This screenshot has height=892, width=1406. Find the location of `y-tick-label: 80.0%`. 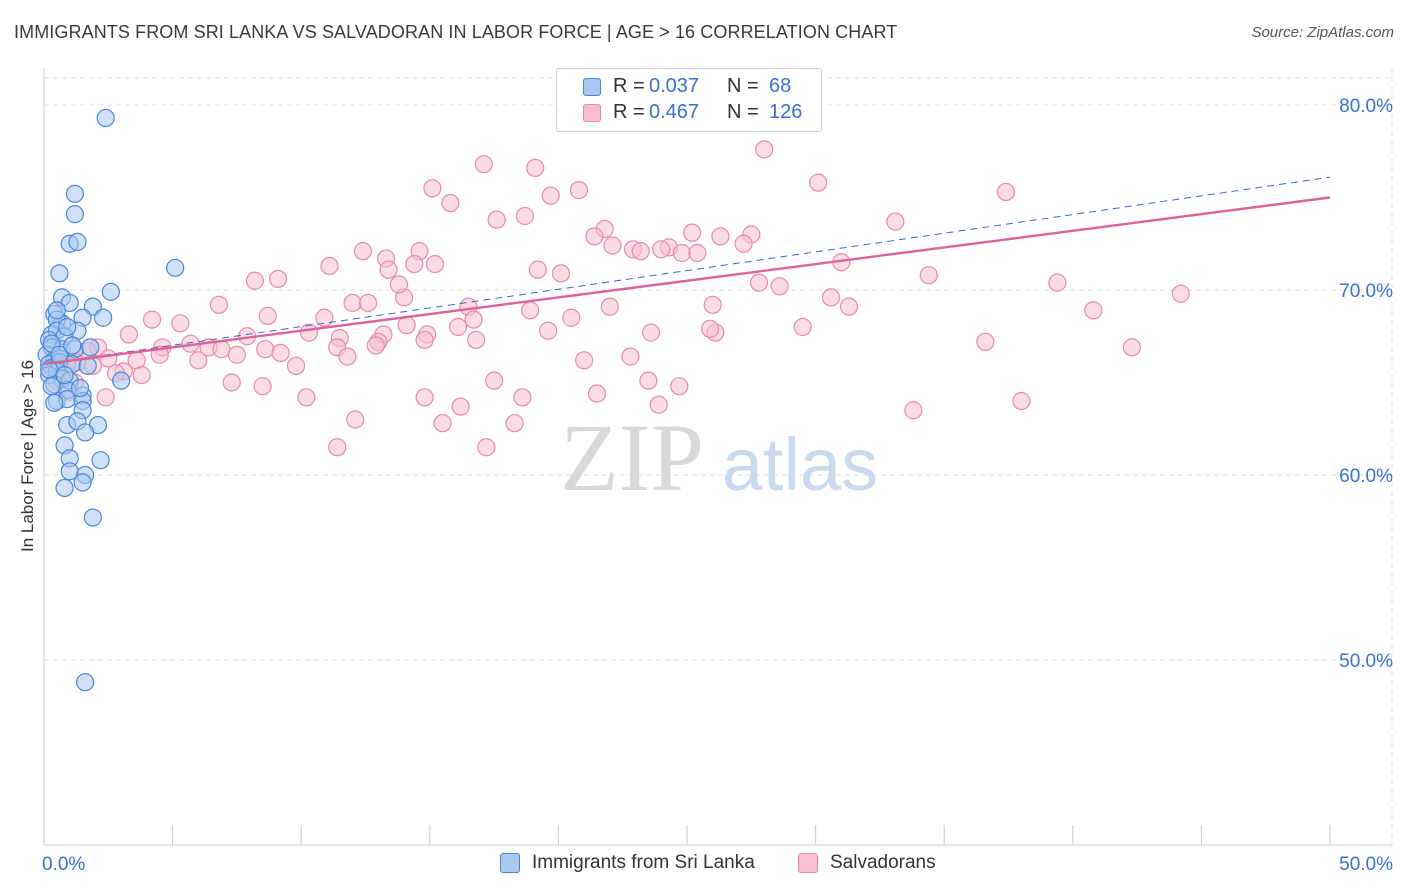

y-tick-label: 80.0% is located at coordinates (1366, 106).